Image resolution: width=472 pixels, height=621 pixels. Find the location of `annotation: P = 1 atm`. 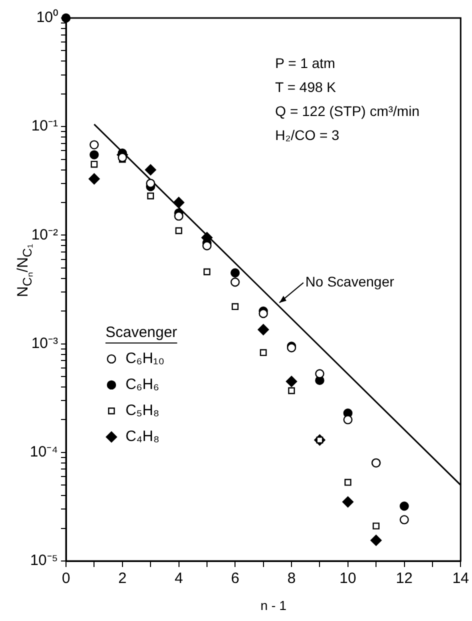

annotation: P = 1 atm is located at coordinates (305, 63).